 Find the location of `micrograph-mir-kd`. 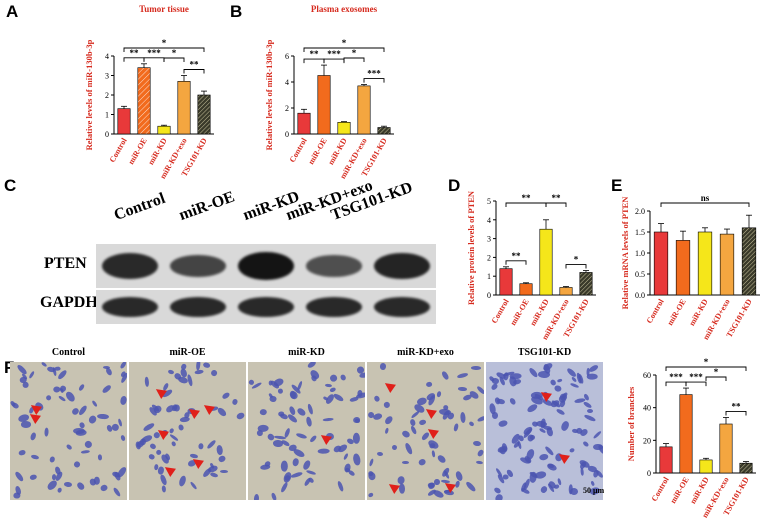

micrograph-mir-kd is located at coordinates (306, 431).